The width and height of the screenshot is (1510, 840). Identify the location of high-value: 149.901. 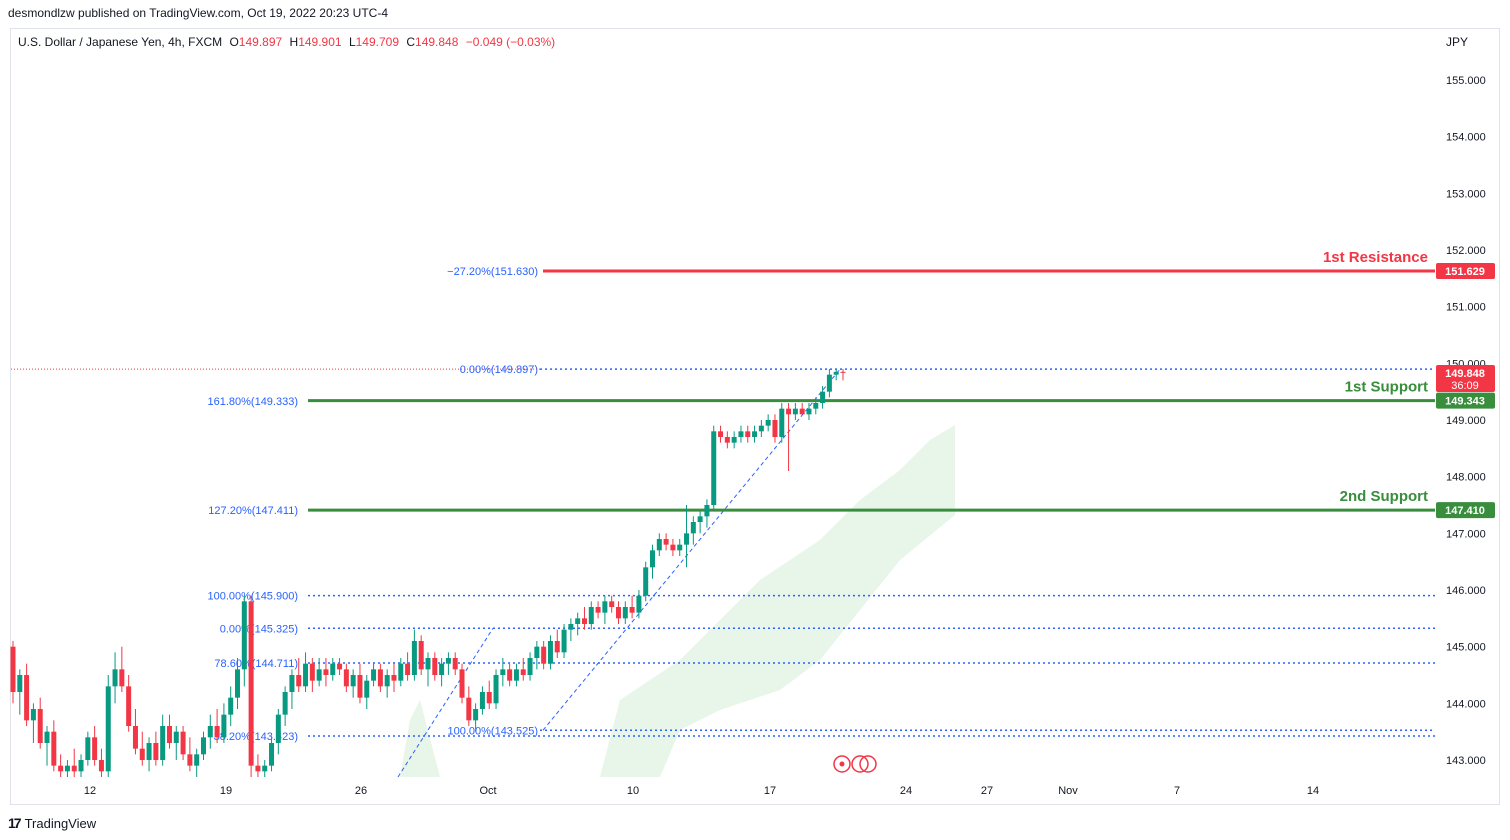
(320, 42).